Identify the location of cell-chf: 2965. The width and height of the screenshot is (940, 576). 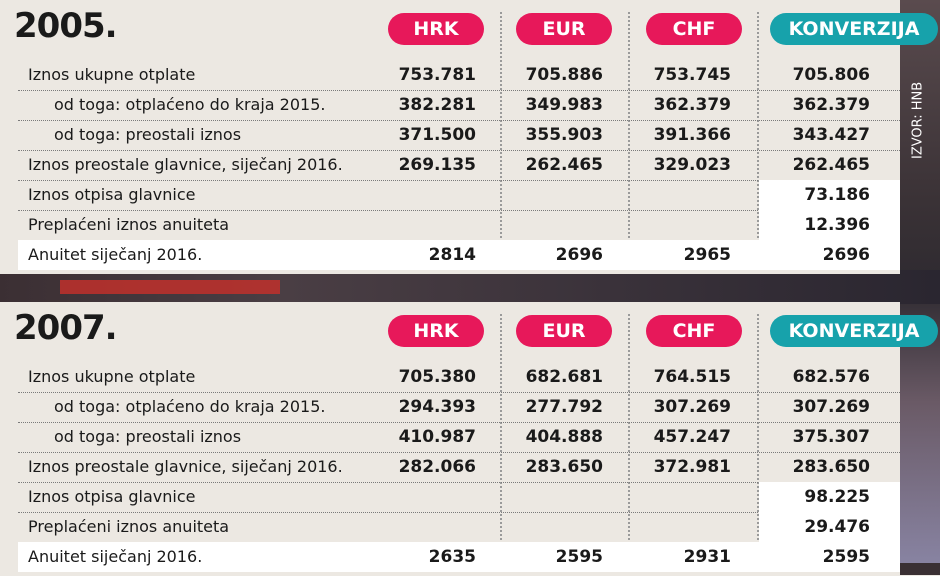
(707, 255).